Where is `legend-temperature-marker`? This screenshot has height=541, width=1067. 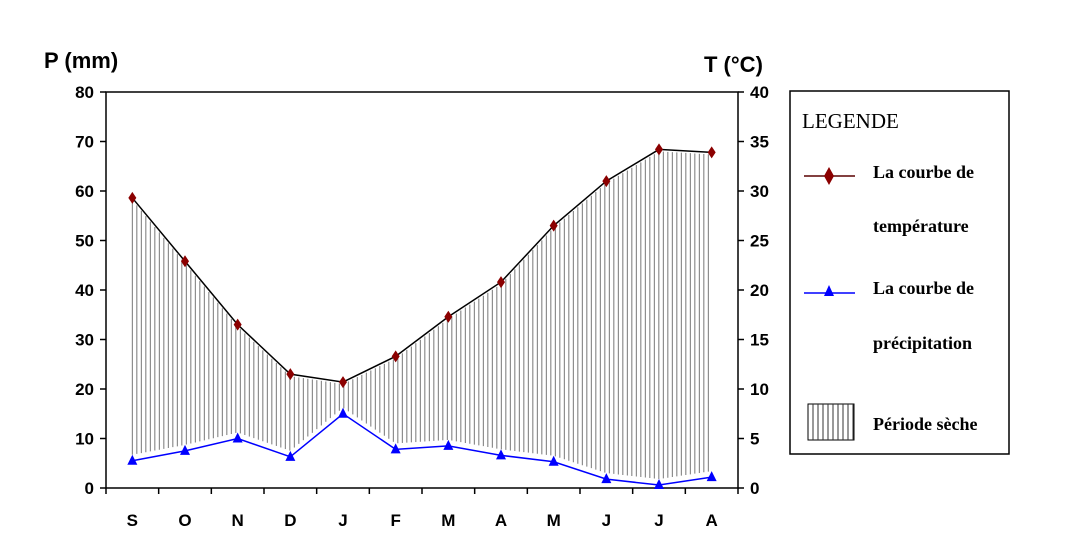 legend-temperature-marker is located at coordinates (829, 176).